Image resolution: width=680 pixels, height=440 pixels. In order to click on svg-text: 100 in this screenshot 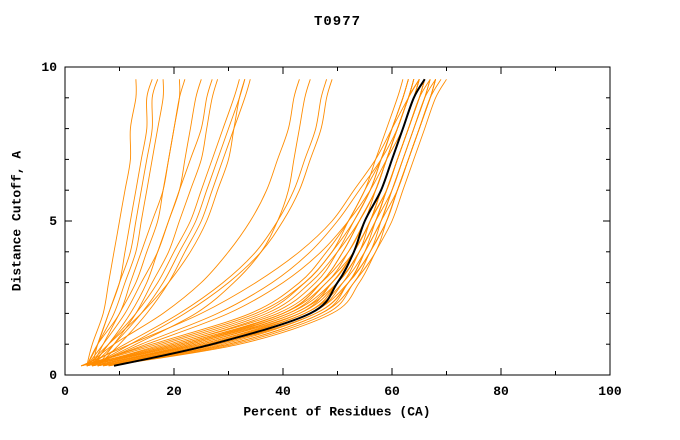, I will do `click(610, 391)`.